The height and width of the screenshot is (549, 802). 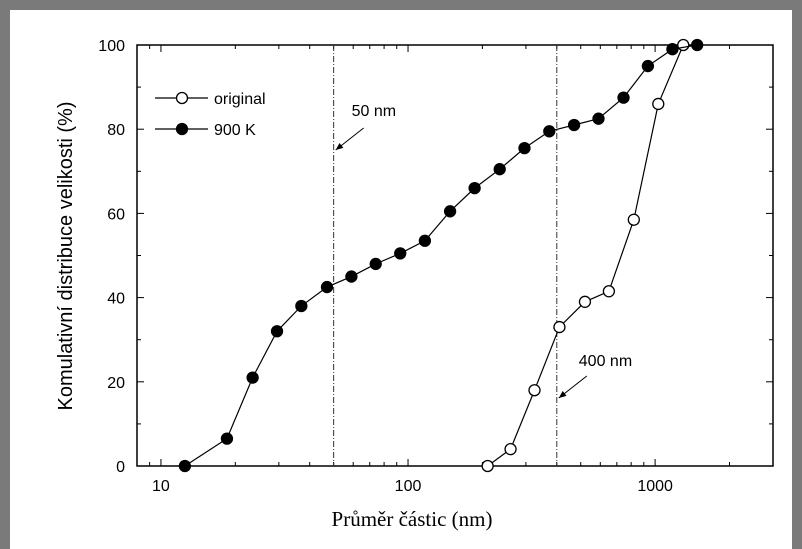 I want to click on y-tick-label: 100, so click(x=111, y=46).